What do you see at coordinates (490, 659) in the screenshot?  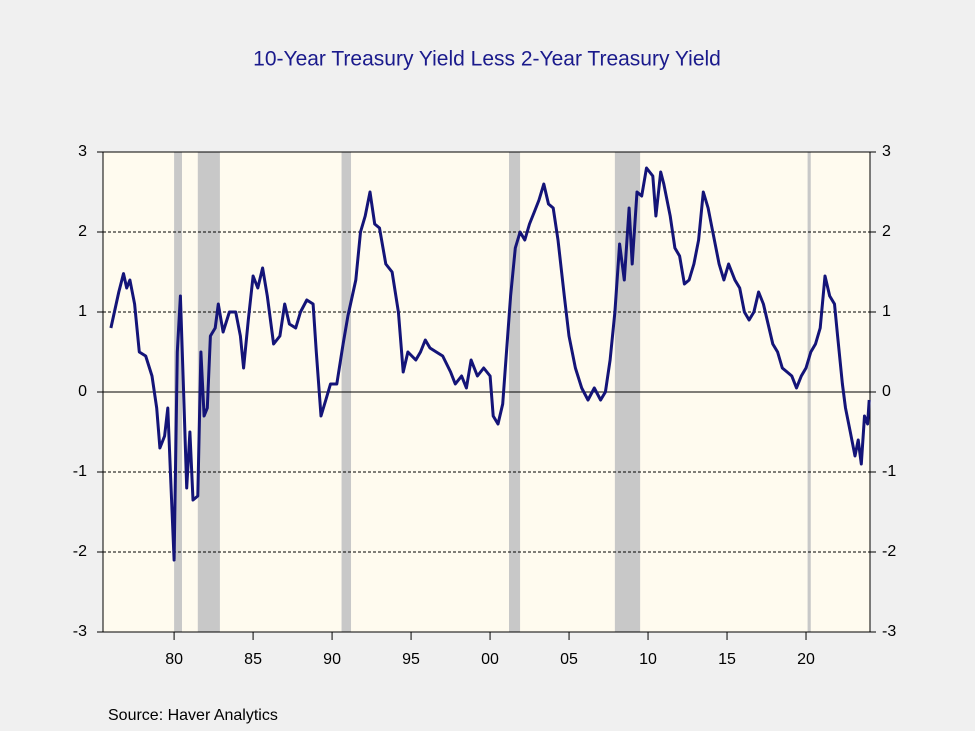 I see `x-tick-label: 00` at bounding box center [490, 659].